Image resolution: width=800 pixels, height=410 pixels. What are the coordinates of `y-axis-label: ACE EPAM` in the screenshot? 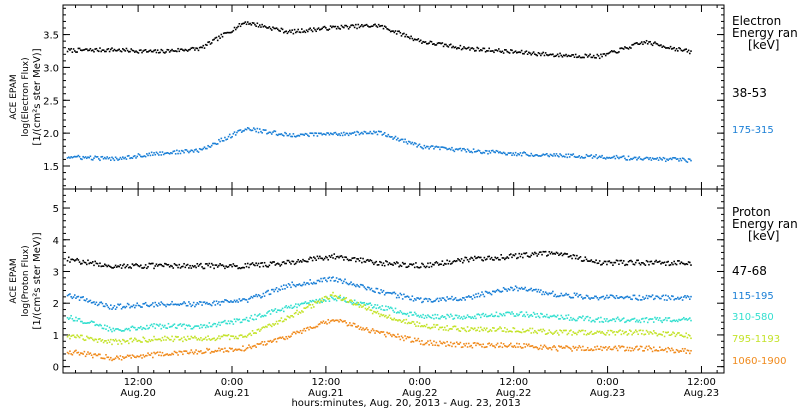 It's located at (14, 280).